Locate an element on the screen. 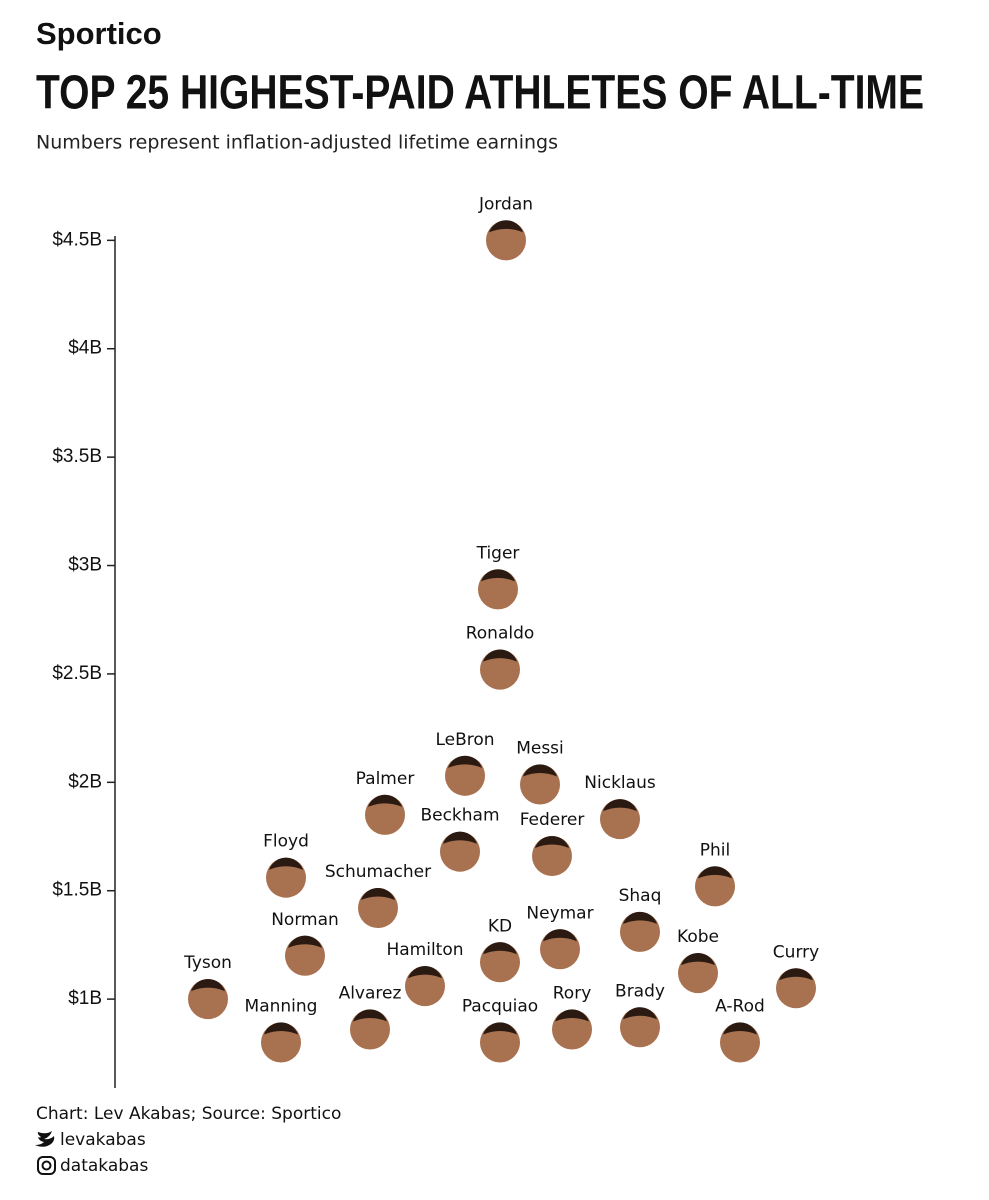 The height and width of the screenshot is (1200, 989). athlete-name: Tyson is located at coordinates (207, 963).